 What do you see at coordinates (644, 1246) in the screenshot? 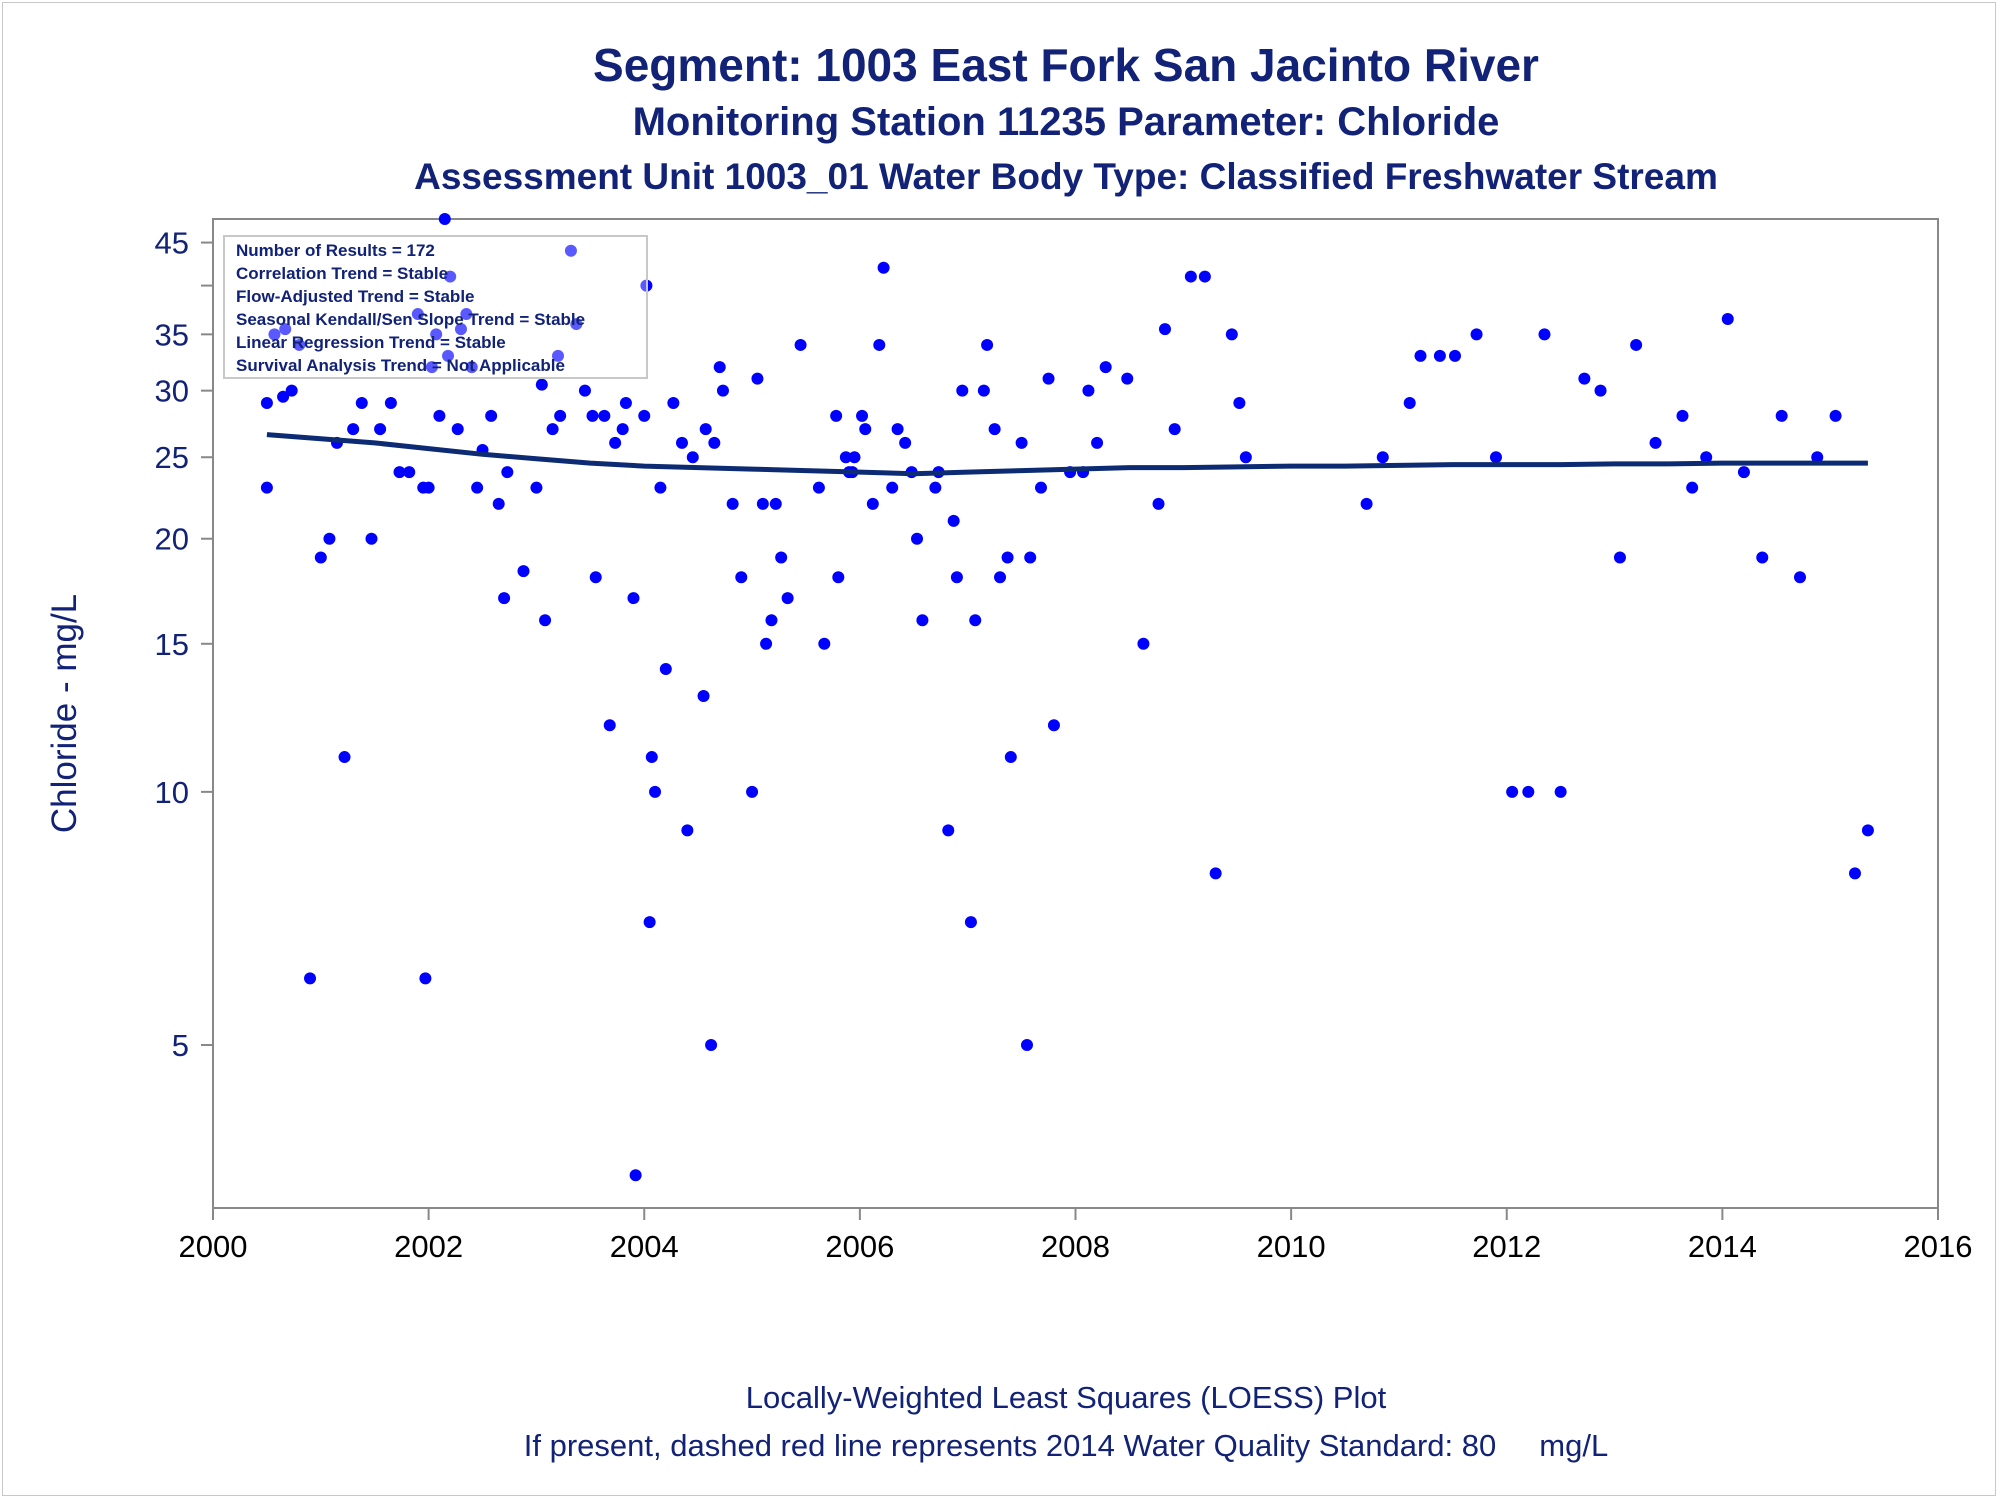
I see `x-tick-label: 2004` at bounding box center [644, 1246].